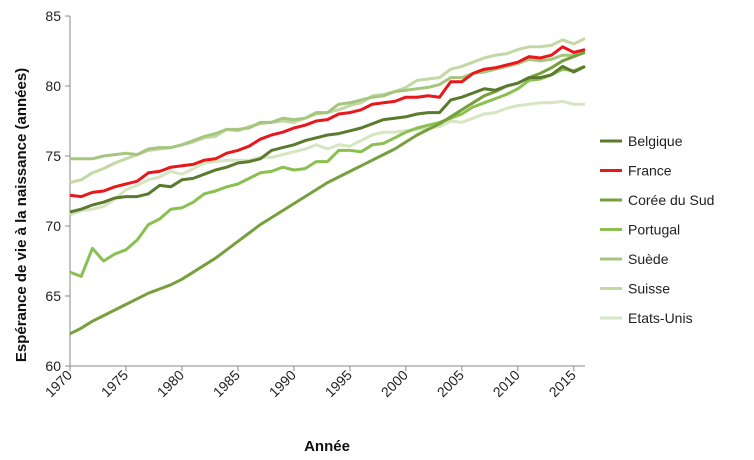 The height and width of the screenshot is (460, 754). Describe the element at coordinates (53, 156) in the screenshot. I see `y-tick-label-3: 75` at that location.